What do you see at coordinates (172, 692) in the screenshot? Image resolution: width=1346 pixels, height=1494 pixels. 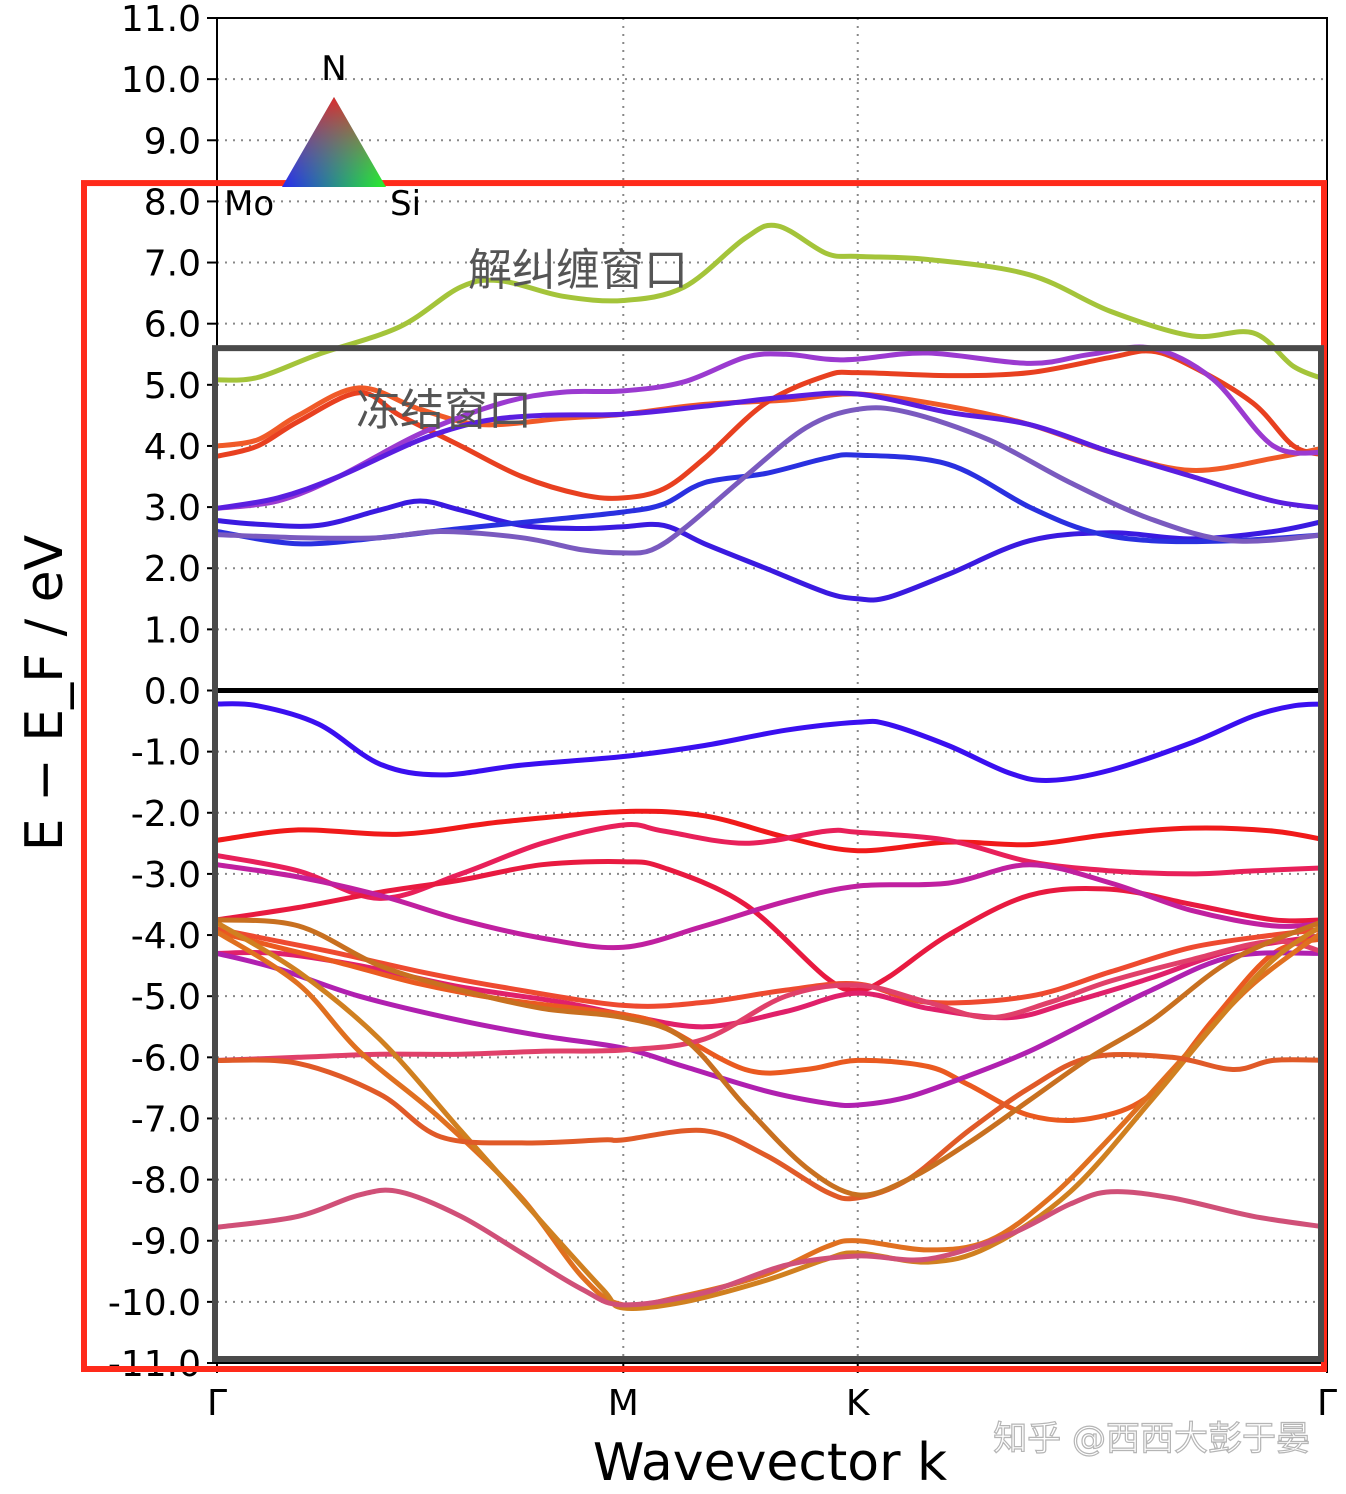 I see `y-tick-label: 0.0` at bounding box center [172, 692].